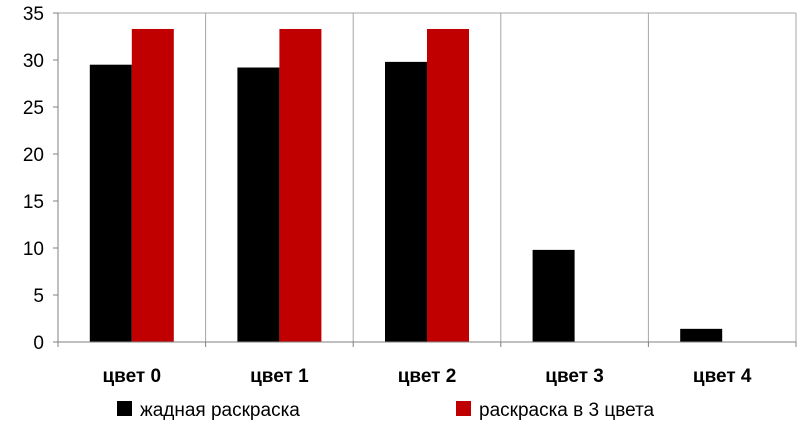  I want to click on y-tick-label: 10, so click(33, 249).